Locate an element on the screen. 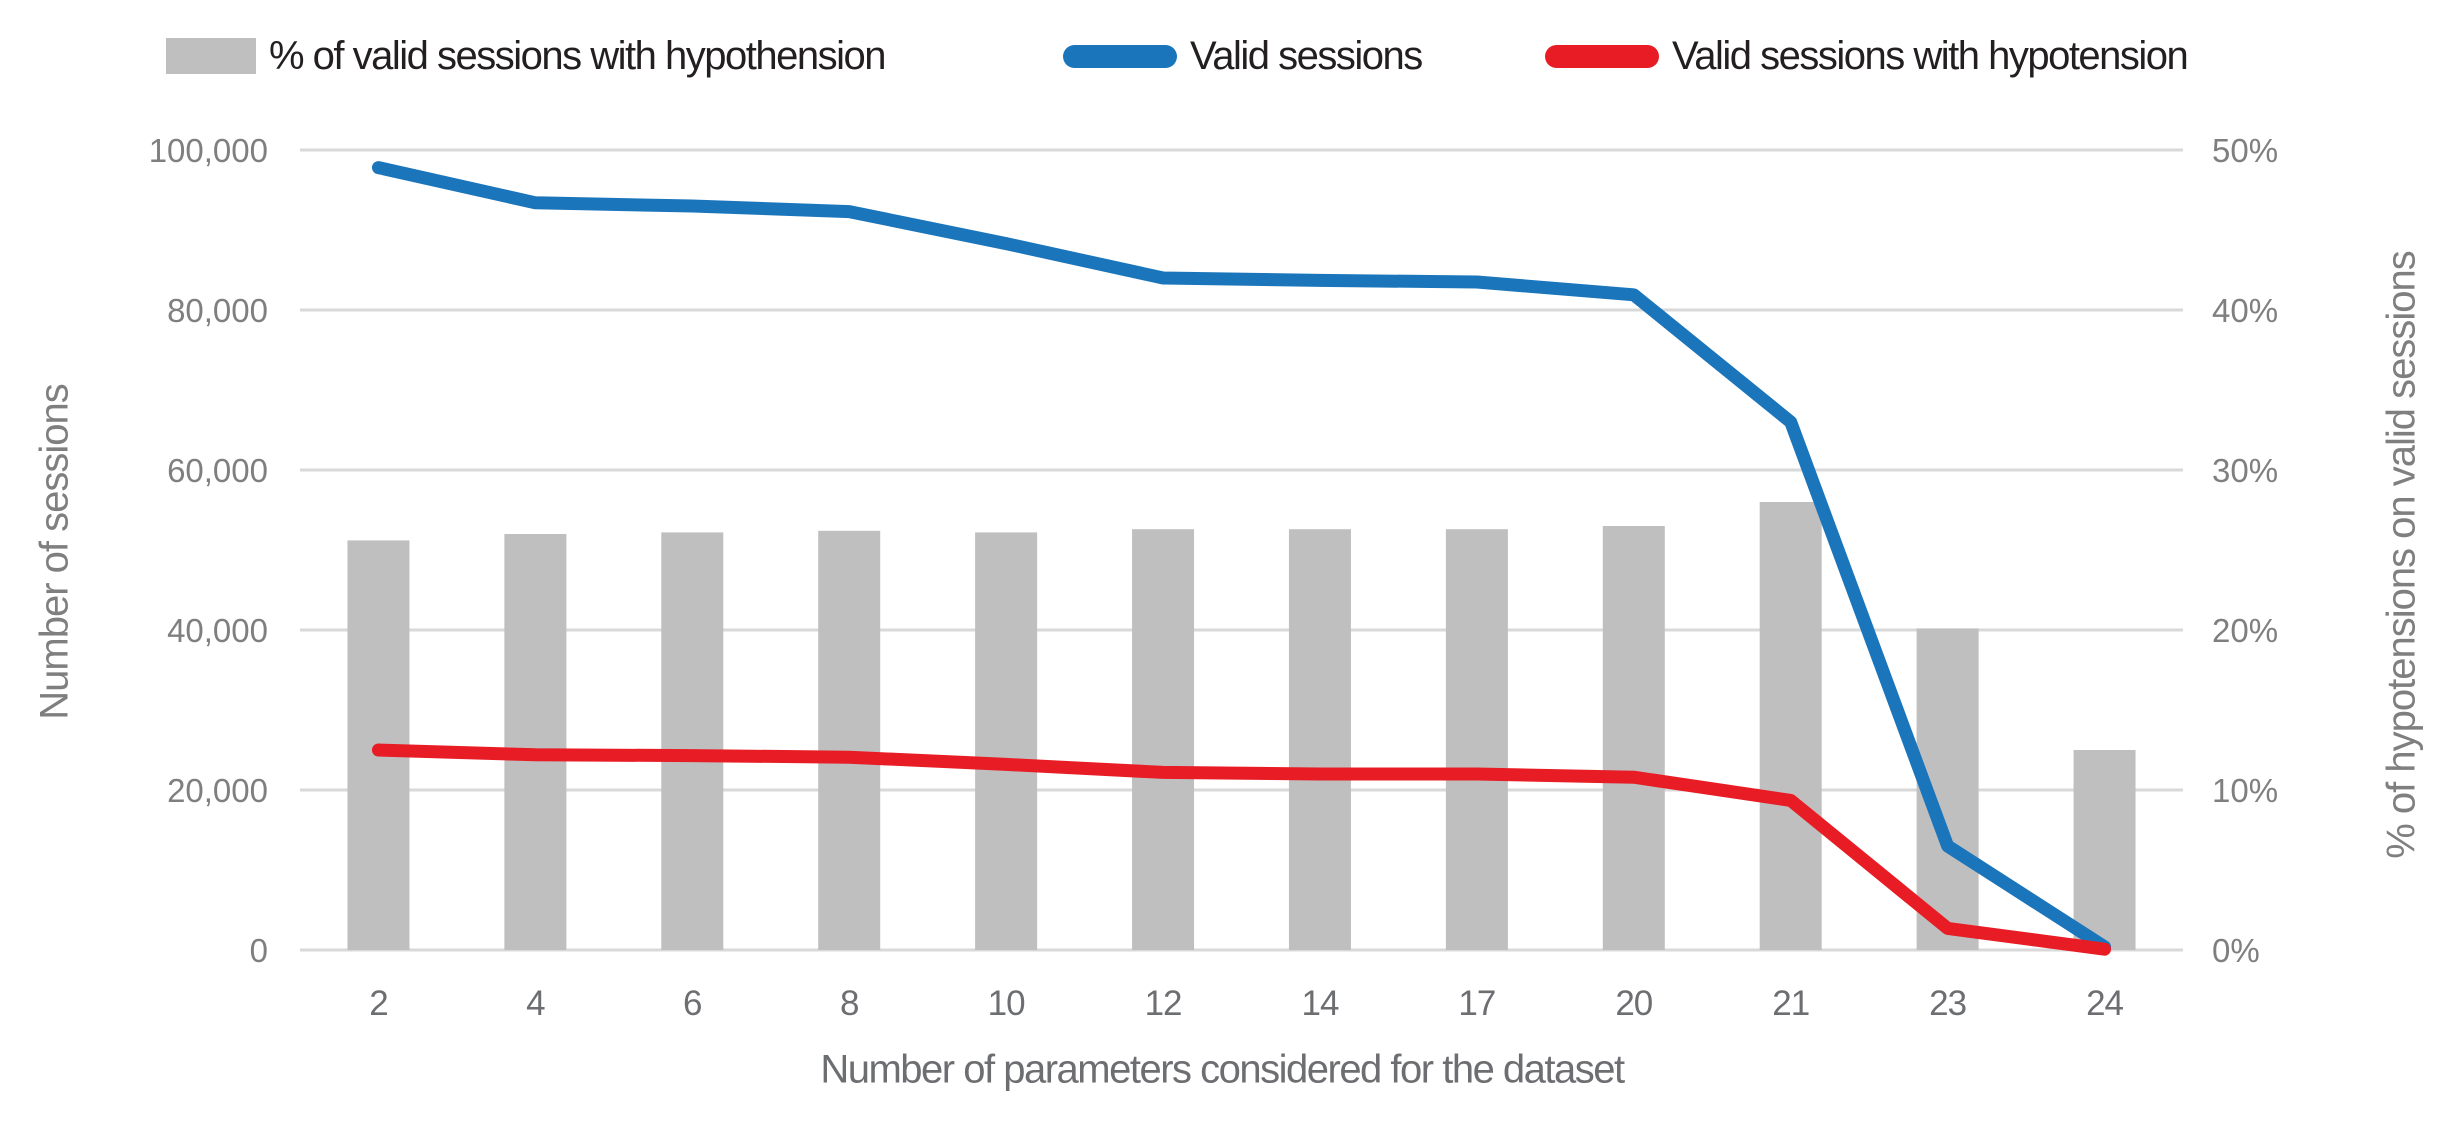 This screenshot has height=1122, width=2444. right-axis-tick-label: 50% is located at coordinates (2245, 150).